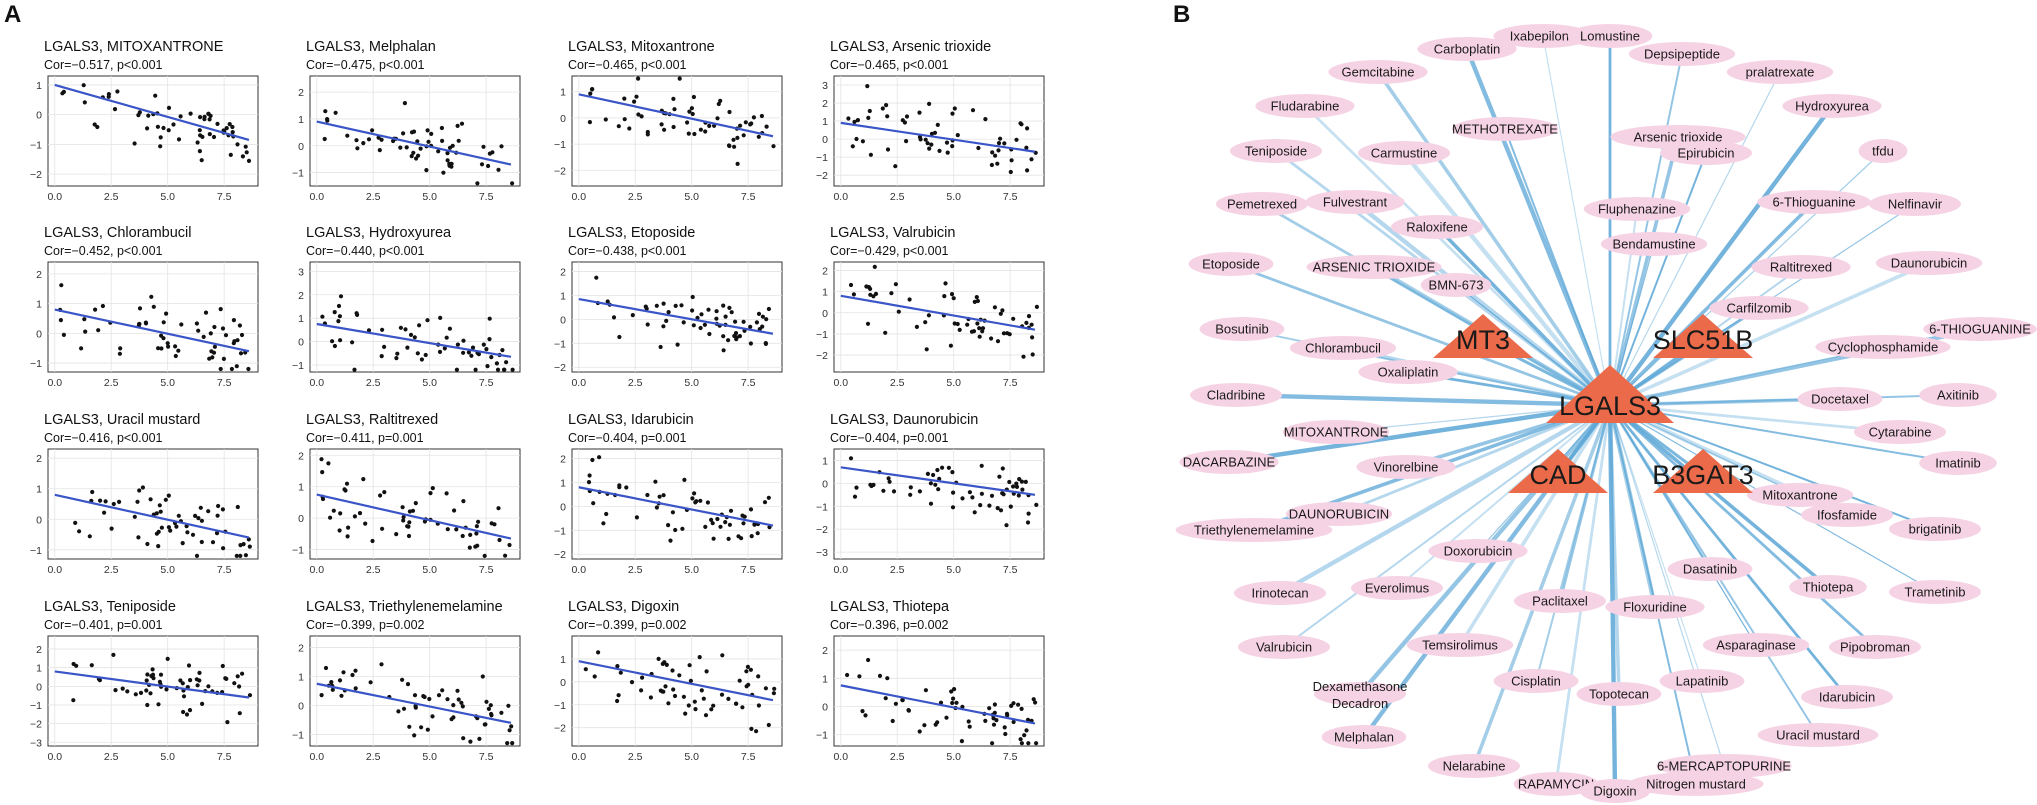 The image size is (2037, 805). I want to click on drug-label: Raloxifene, so click(1436, 227).